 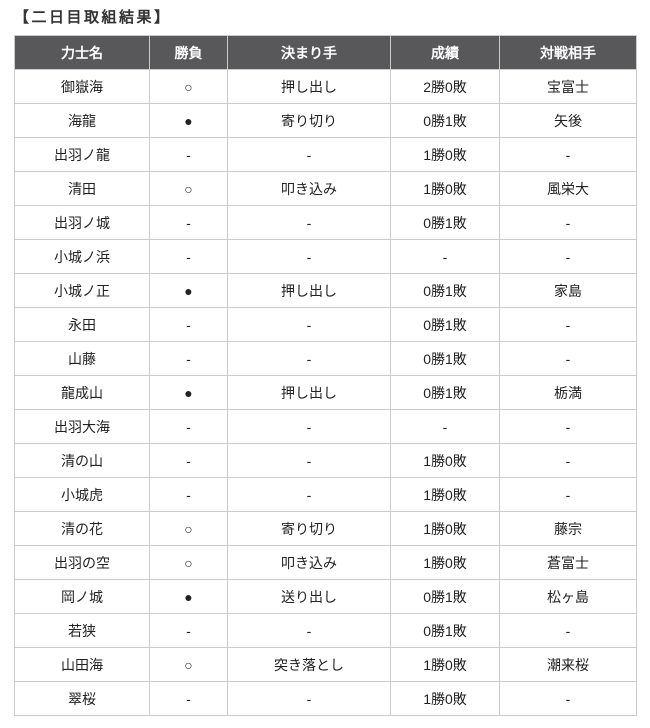 I want to click on header-opponent: 対戦相手, so click(x=568, y=52).